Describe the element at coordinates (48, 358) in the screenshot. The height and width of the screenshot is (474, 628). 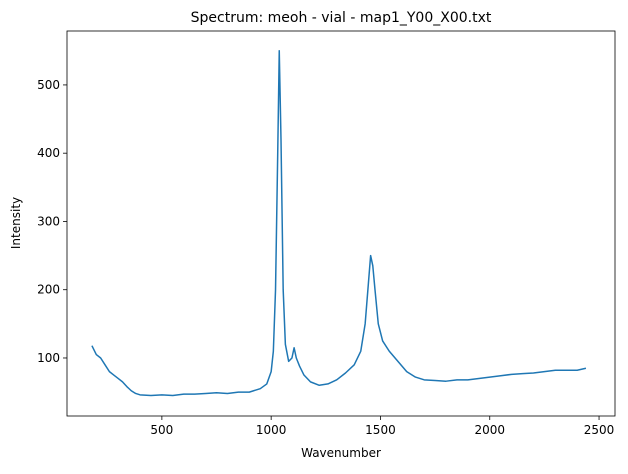
I see `y-tick-label: 100` at that location.